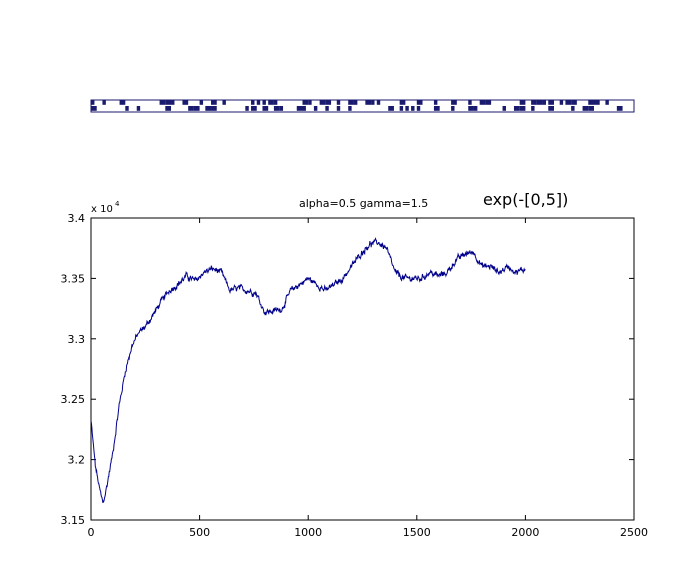 The image size is (700, 583). What do you see at coordinates (634, 532) in the screenshot?
I see `x-tick-label: 2500` at bounding box center [634, 532].